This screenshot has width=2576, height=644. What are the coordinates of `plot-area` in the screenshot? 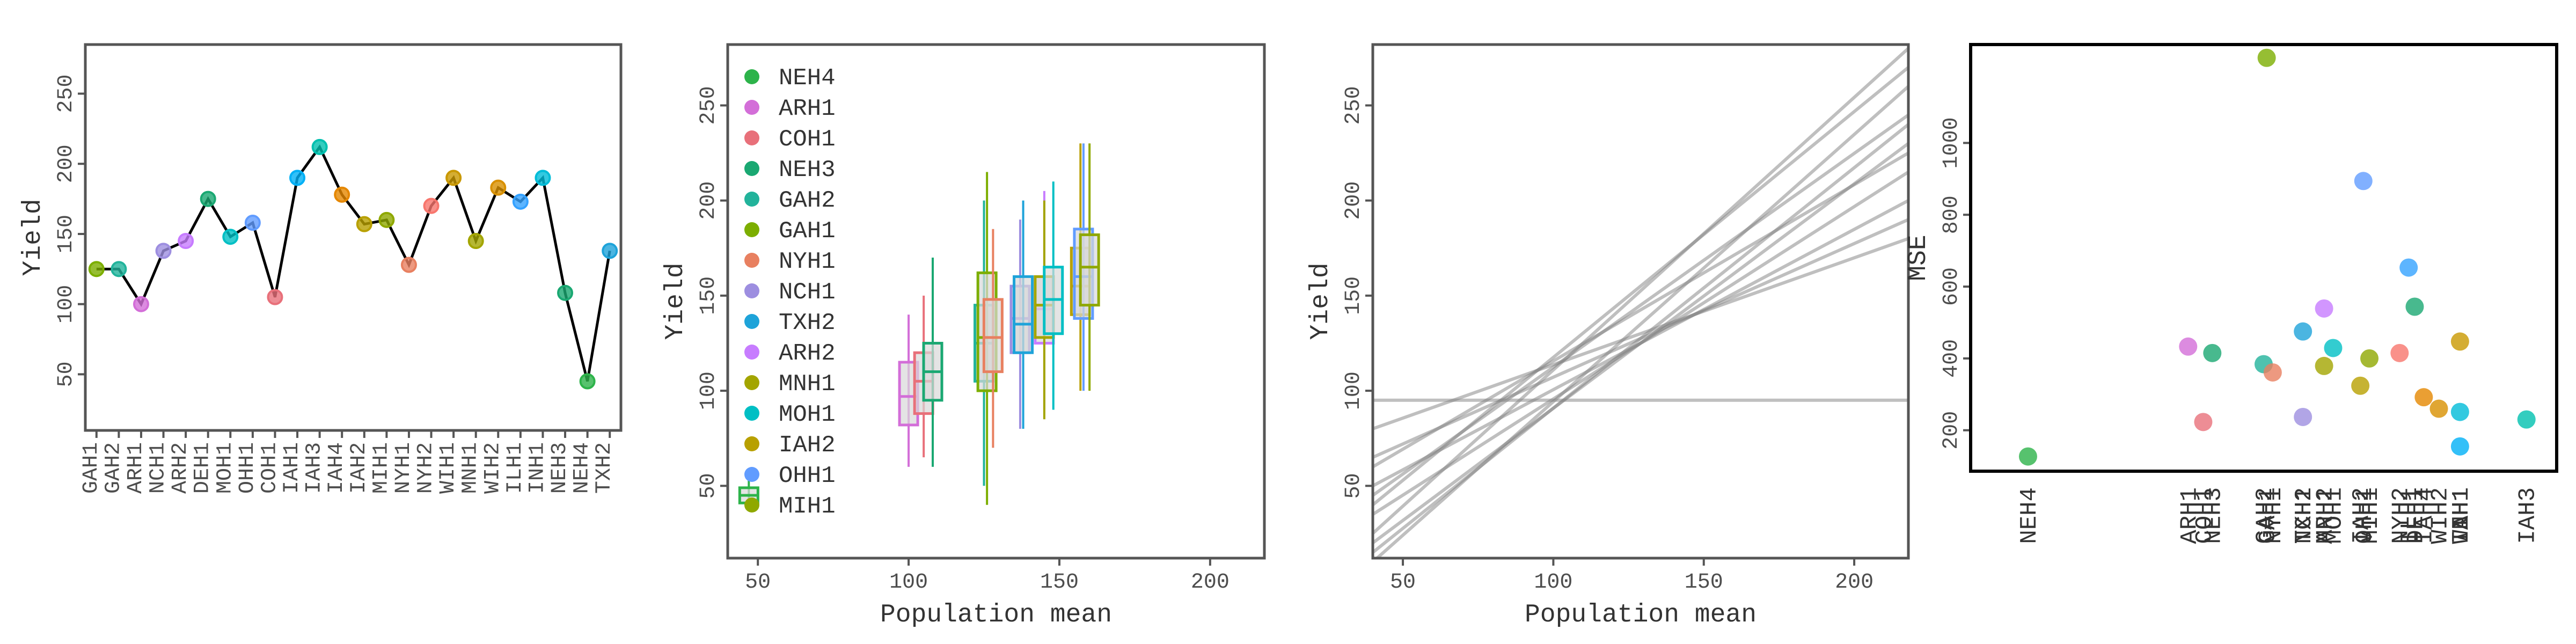 It's located at (2277, 257).